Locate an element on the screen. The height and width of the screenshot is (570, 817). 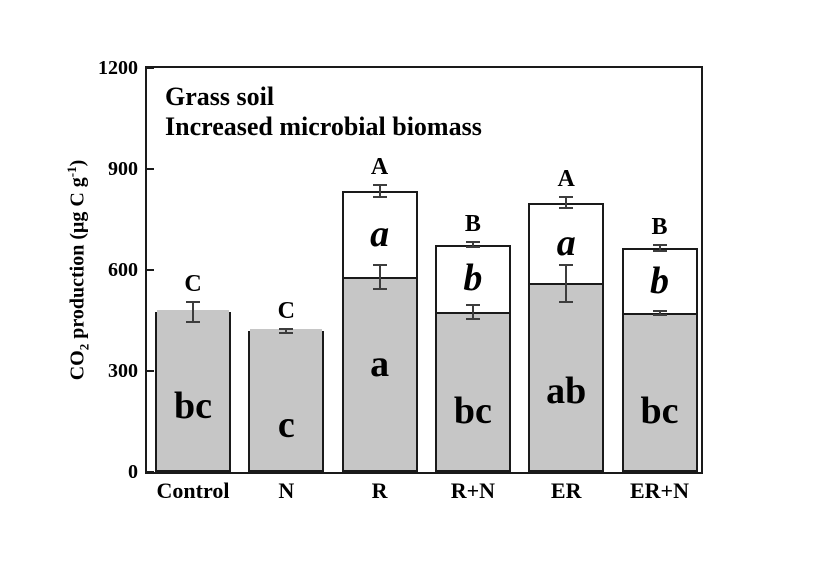
x-category-label-N: N is located at coordinates (286, 490).